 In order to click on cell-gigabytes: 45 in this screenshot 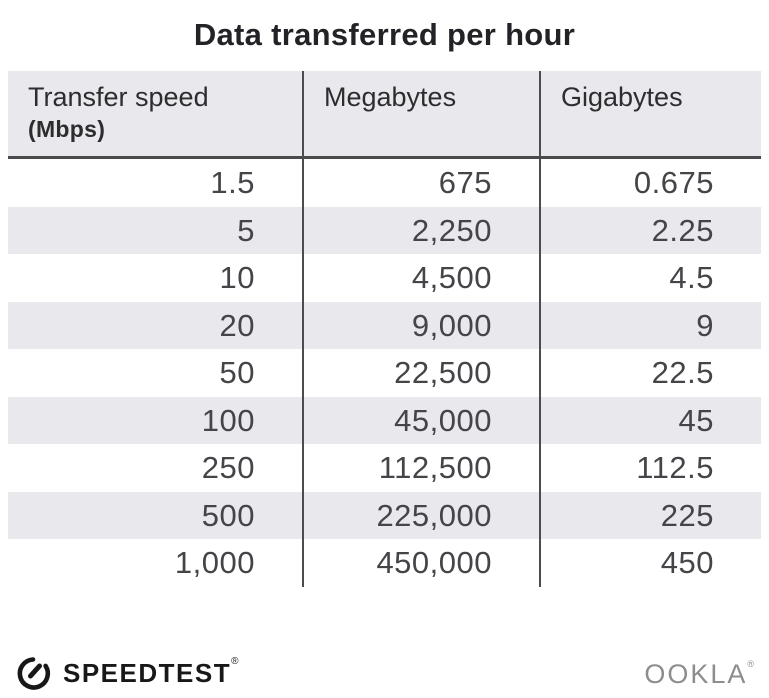, I will do `click(650, 420)`.